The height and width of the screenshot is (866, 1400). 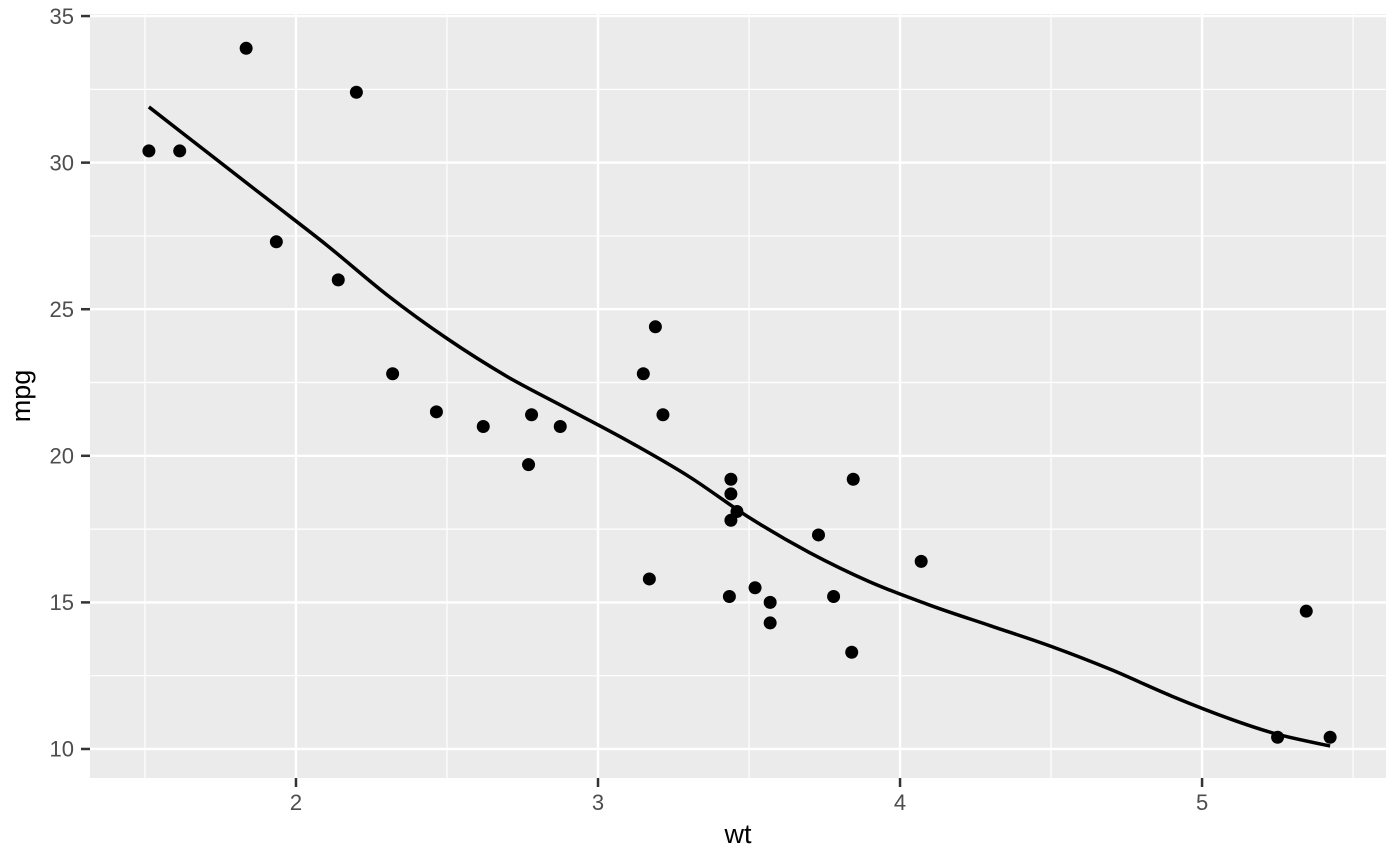 What do you see at coordinates (296, 802) in the screenshot?
I see `x-tick-label: 2` at bounding box center [296, 802].